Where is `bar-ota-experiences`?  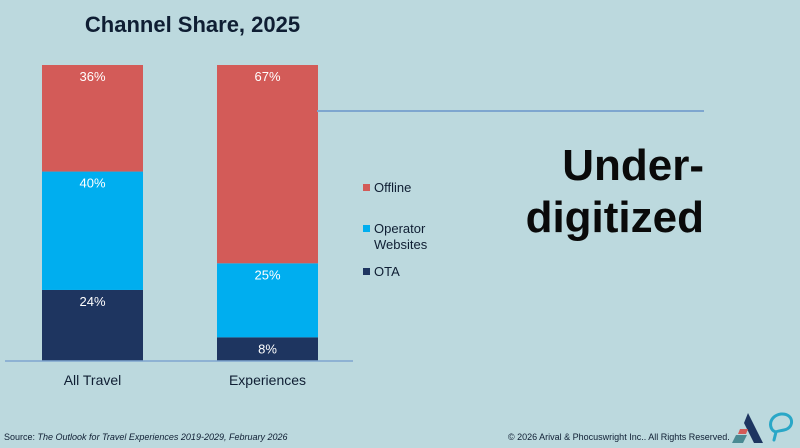 bar-ota-experiences is located at coordinates (267, 349).